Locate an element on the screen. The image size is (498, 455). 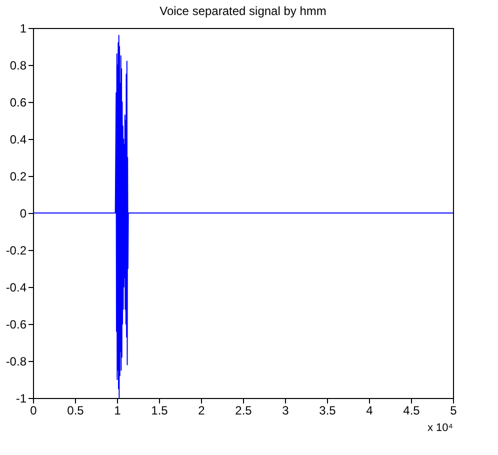
x-tick-label: 1 is located at coordinates (118, 411).